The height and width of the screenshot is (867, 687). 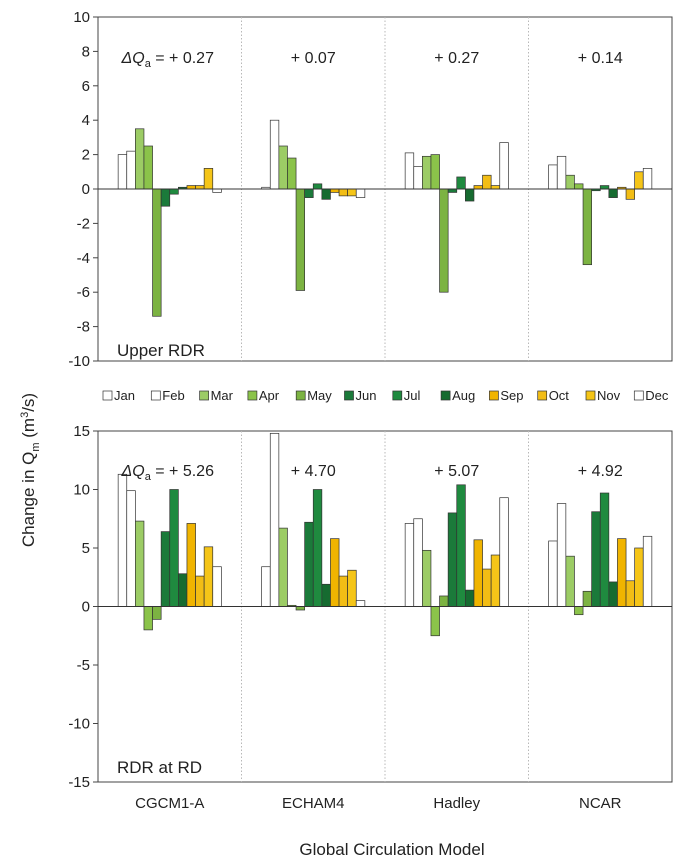 What do you see at coordinates (444, 240) in the screenshot?
I see `bar-may-hadley` at bounding box center [444, 240].